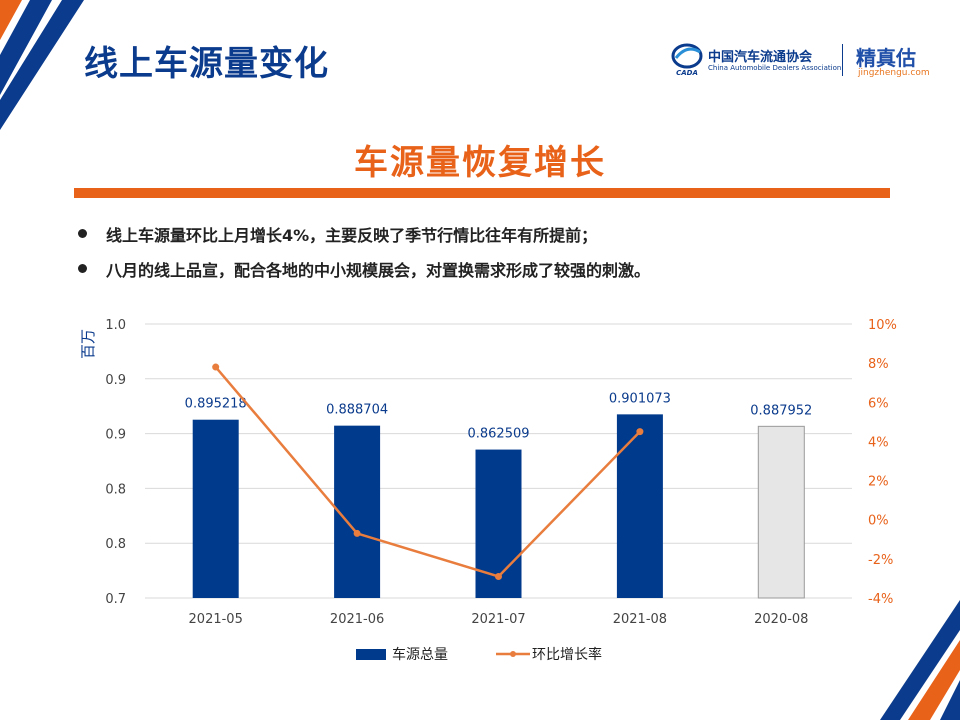  What do you see at coordinates (115, 599) in the screenshot?
I see `y-left-tick-label: 0.7` at bounding box center [115, 599].